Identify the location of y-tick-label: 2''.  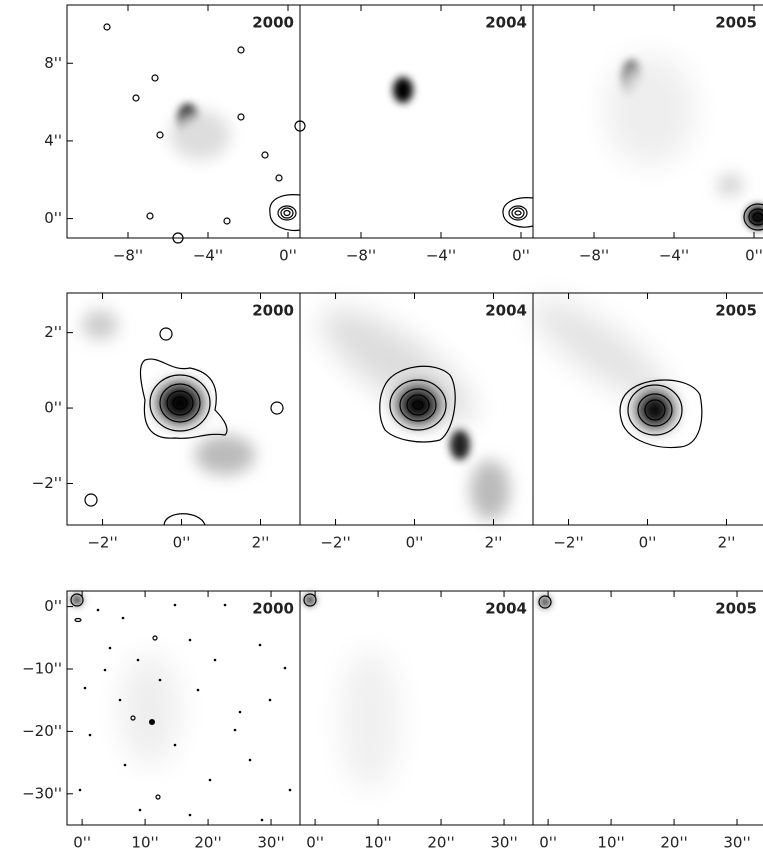
(53, 332).